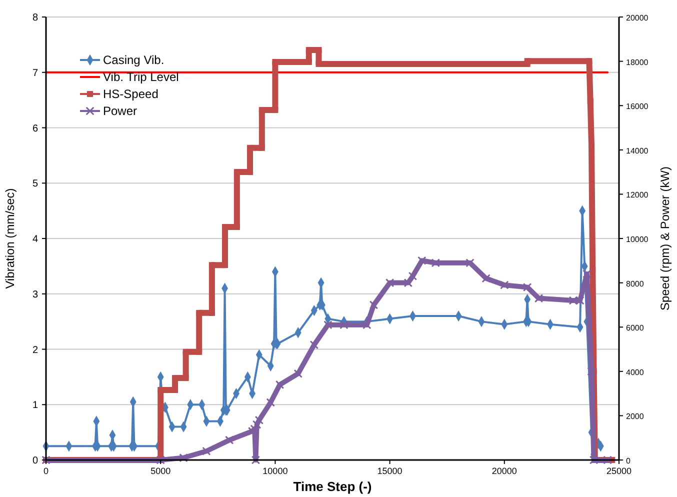 The width and height of the screenshot is (677, 497). Describe the element at coordinates (619, 471) in the screenshot. I see `x-tick-label: 25000` at that location.